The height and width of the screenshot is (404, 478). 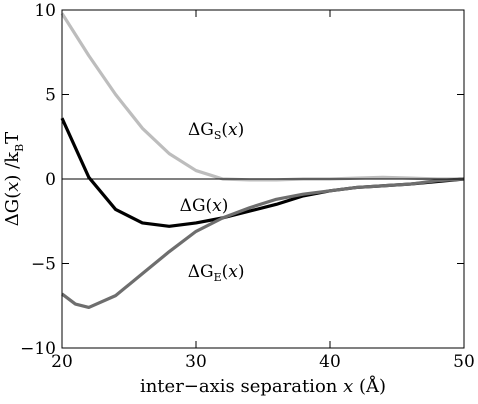 What do you see at coordinates (330, 362) in the screenshot?
I see `x-tick-label: 40` at bounding box center [330, 362].